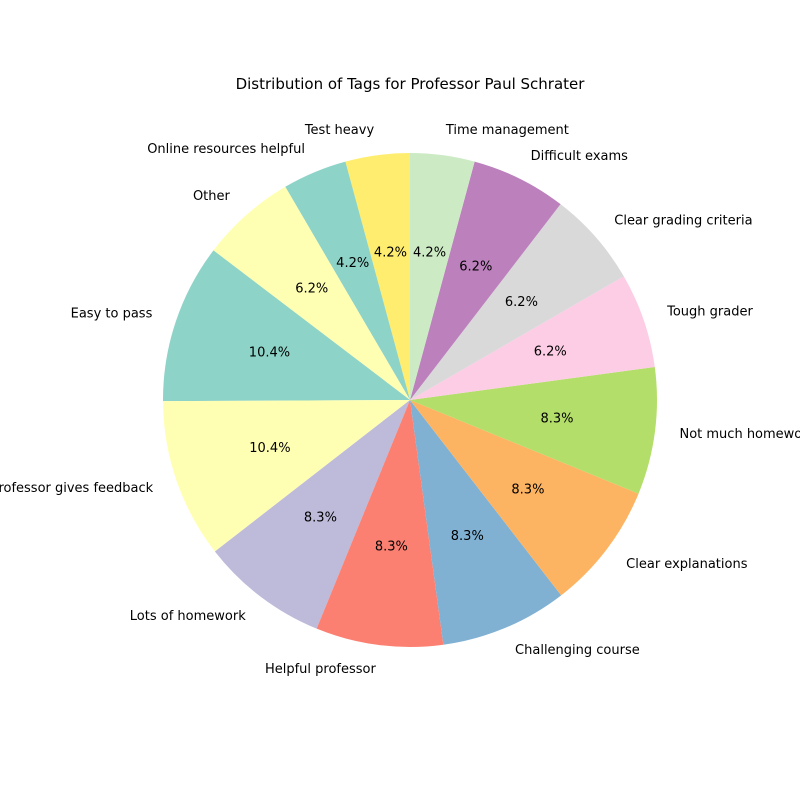 The height and width of the screenshot is (800, 800). I want to click on pie-slice-label: Tough grader, so click(709, 312).